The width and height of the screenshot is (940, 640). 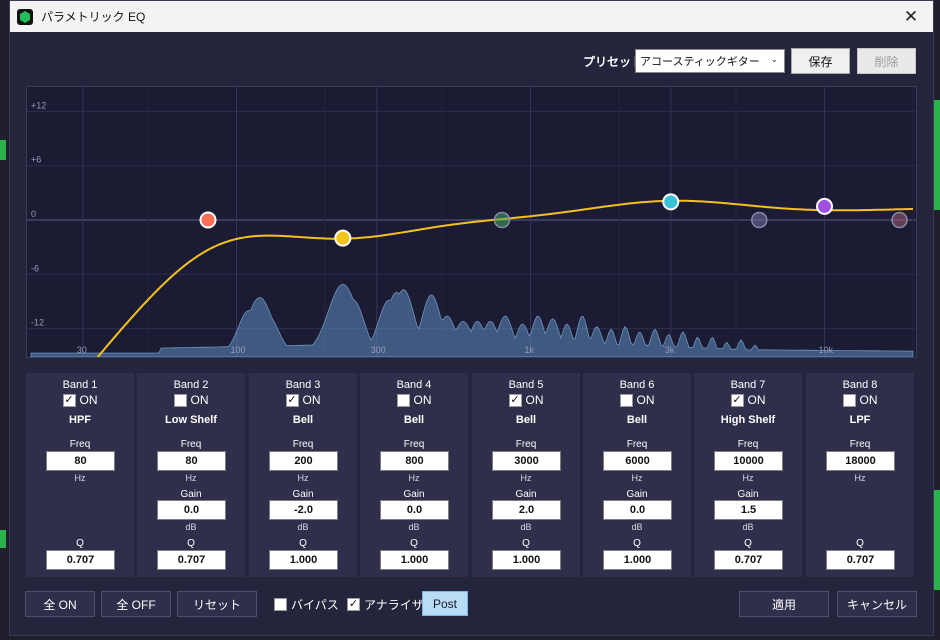 I want to click on gain-input: 2.0, so click(x=526, y=510).